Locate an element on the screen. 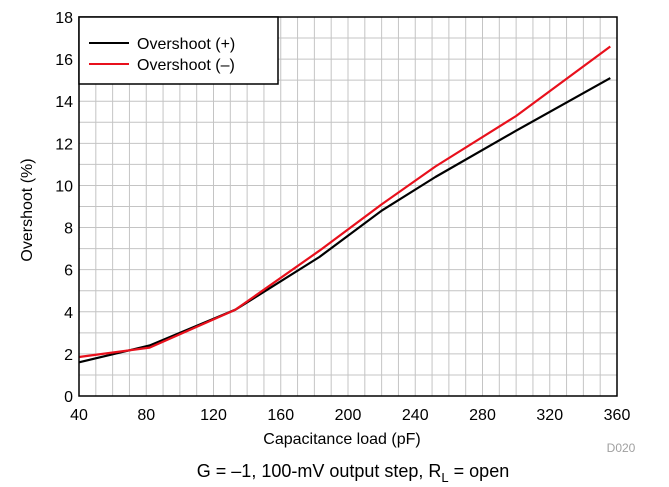  legend-label-overshoot-minus: Overshoot (–) is located at coordinates (186, 65).